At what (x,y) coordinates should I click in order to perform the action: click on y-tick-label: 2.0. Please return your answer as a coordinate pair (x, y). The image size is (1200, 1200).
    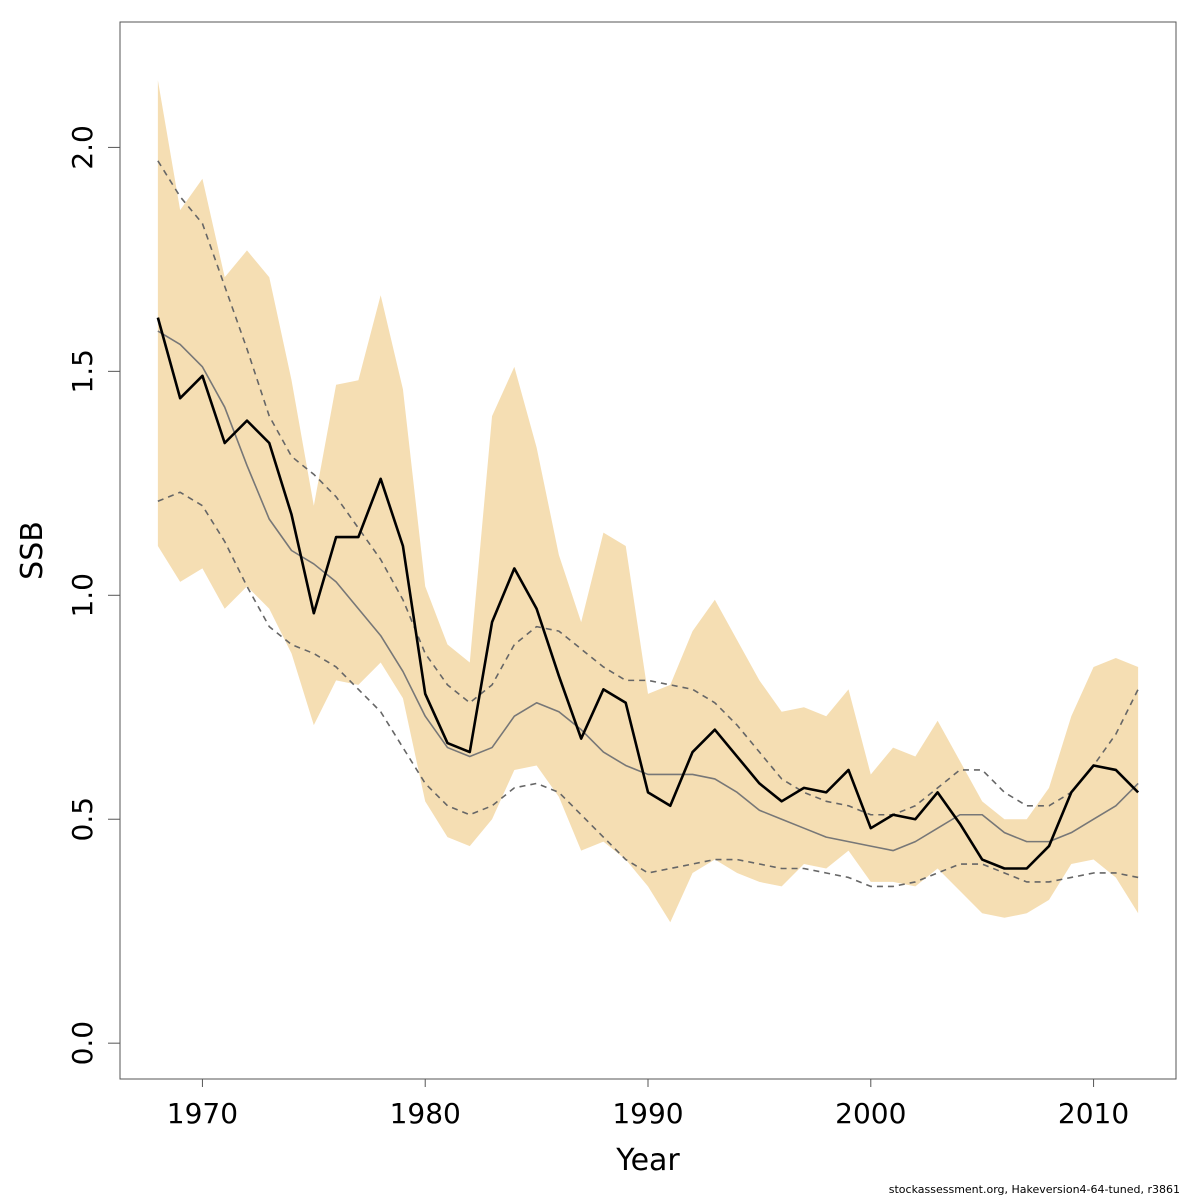
    Looking at the image, I should click on (82, 147).